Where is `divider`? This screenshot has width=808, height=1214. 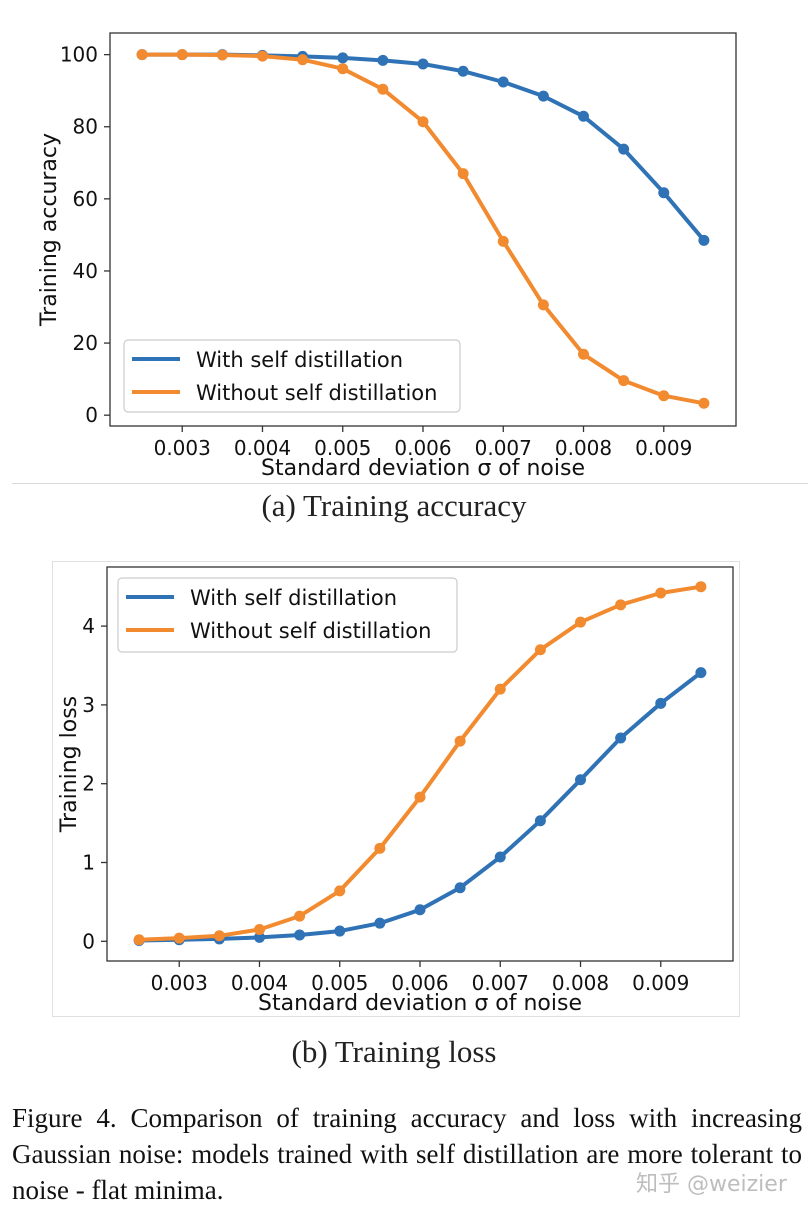
divider is located at coordinates (410, 483).